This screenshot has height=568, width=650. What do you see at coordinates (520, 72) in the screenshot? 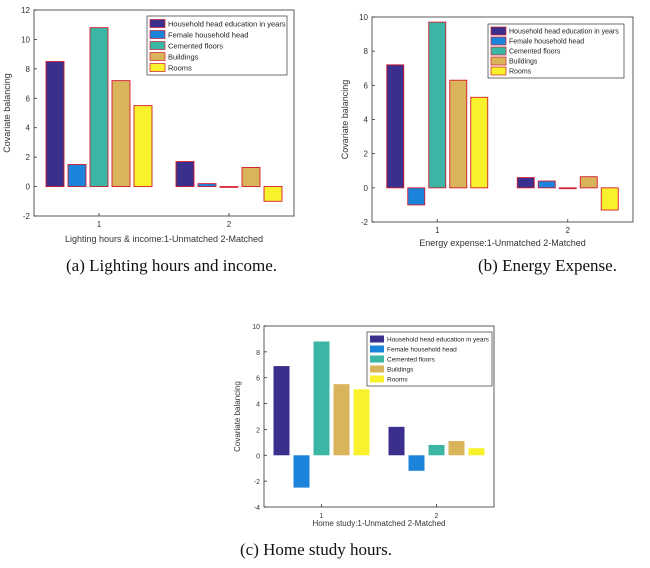
I see `legend-label-rooms-b: Rooms` at bounding box center [520, 72].